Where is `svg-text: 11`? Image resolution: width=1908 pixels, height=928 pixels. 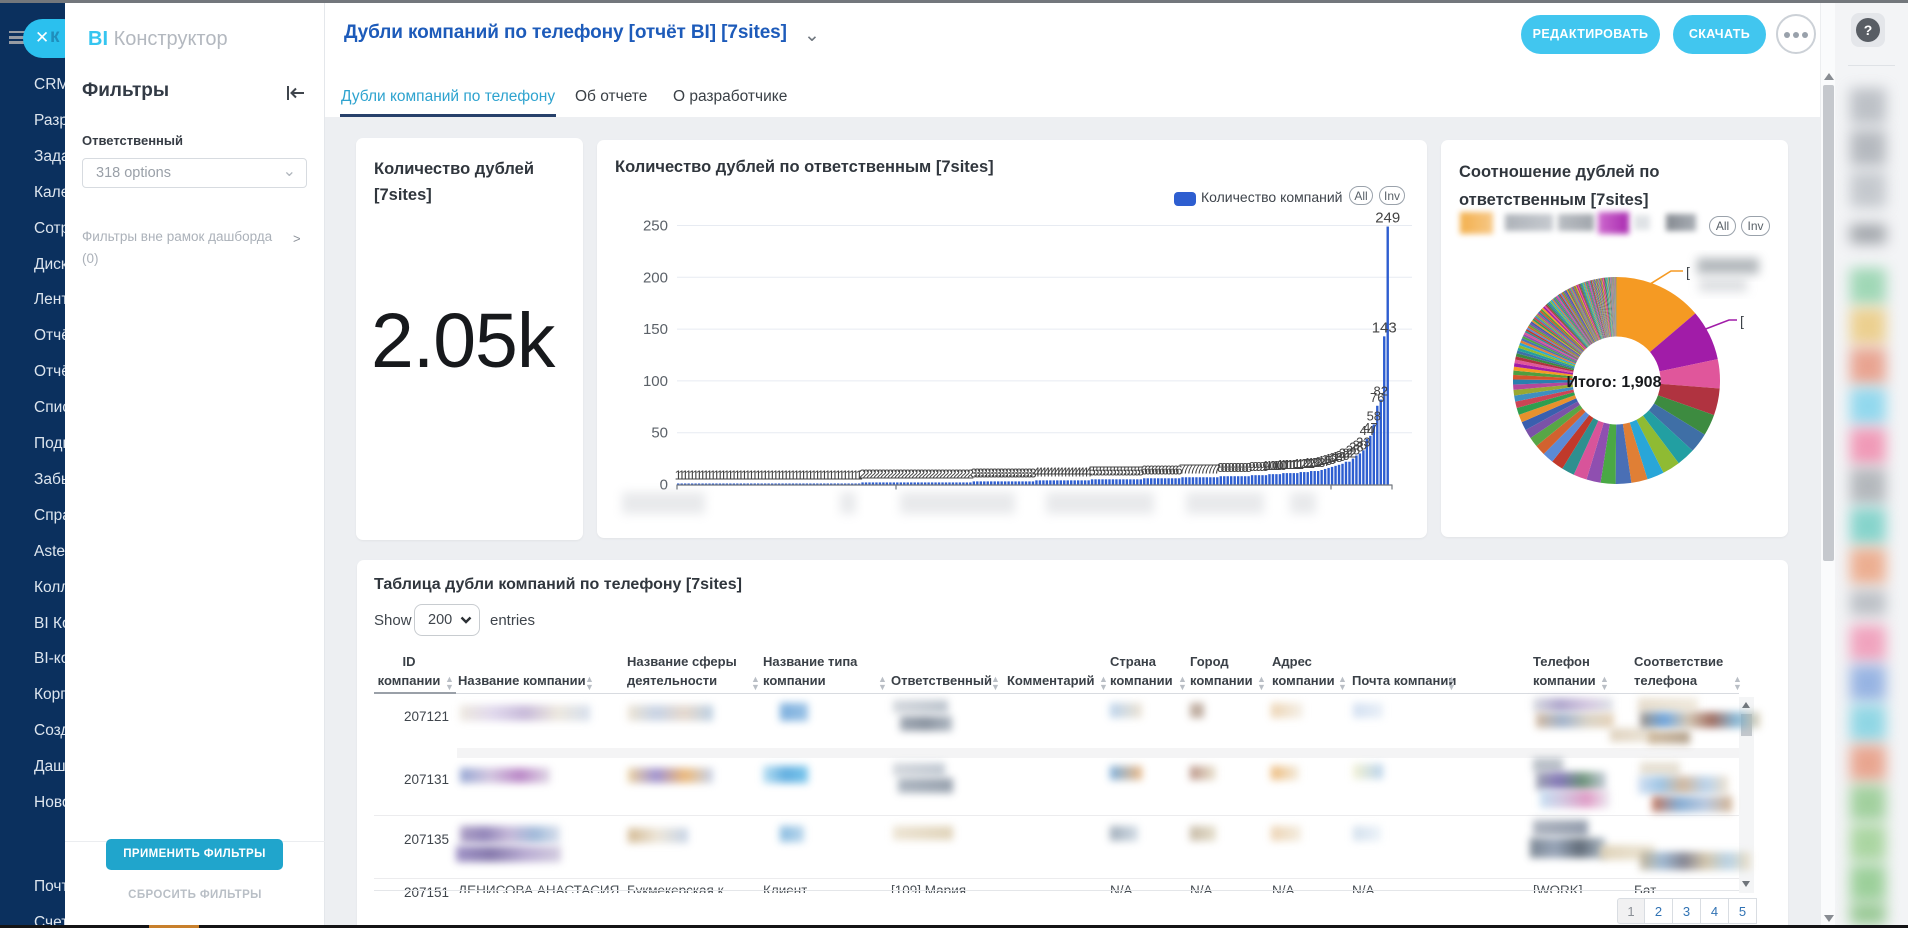 svg-text: 11 is located at coordinates (1294, 464).